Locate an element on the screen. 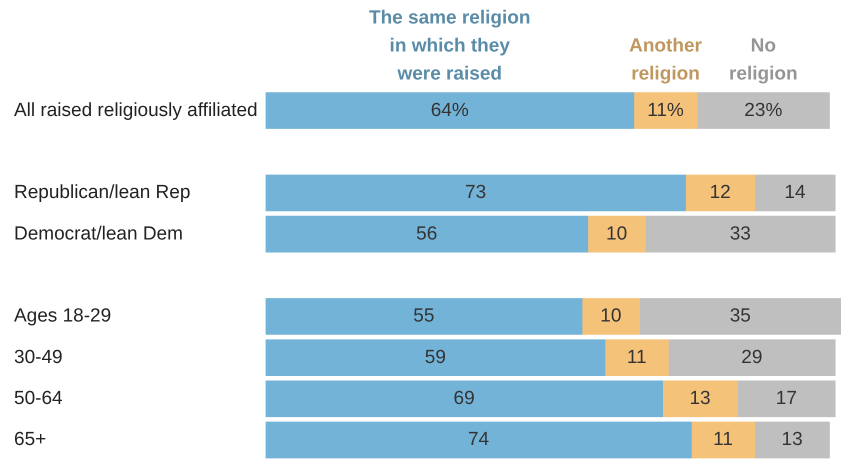  y-tick-label: 30-49 is located at coordinates (38, 357).